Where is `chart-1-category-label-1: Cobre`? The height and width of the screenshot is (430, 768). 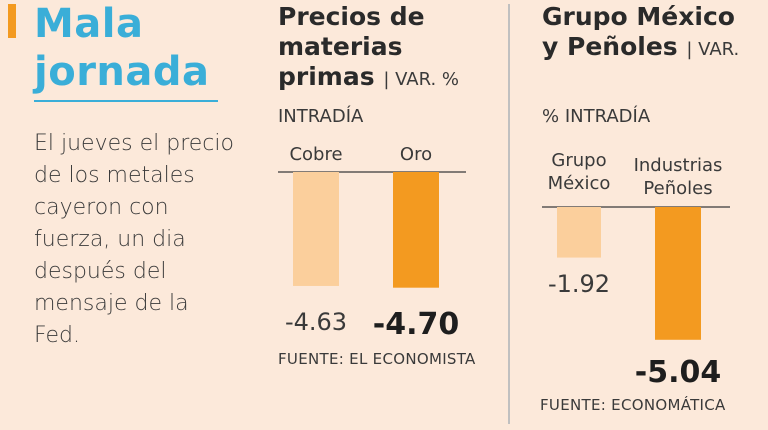
chart-1-category-label-1: Cobre is located at coordinates (315, 154).